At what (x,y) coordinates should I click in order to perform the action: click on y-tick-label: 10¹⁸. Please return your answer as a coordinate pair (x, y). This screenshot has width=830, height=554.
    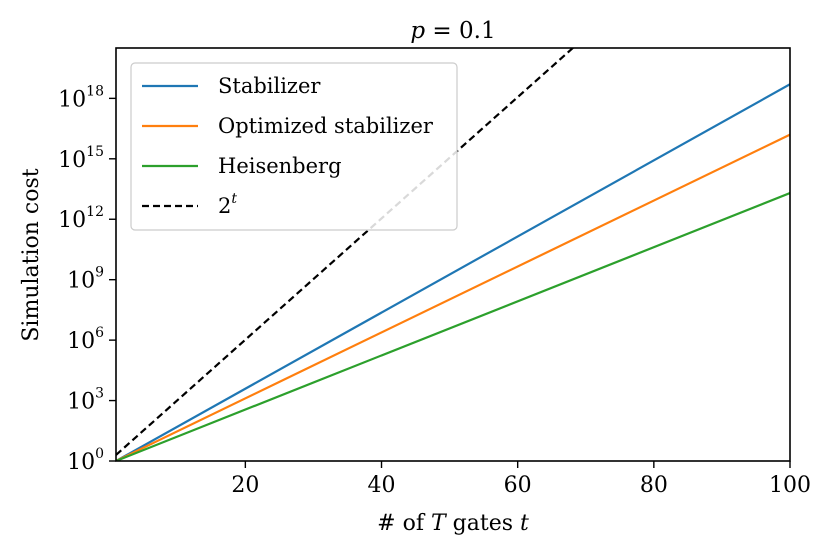
    Looking at the image, I should click on (81, 97).